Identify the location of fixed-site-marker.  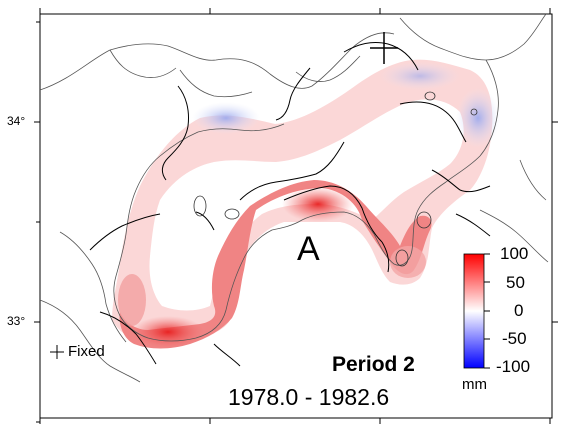
(57, 352).